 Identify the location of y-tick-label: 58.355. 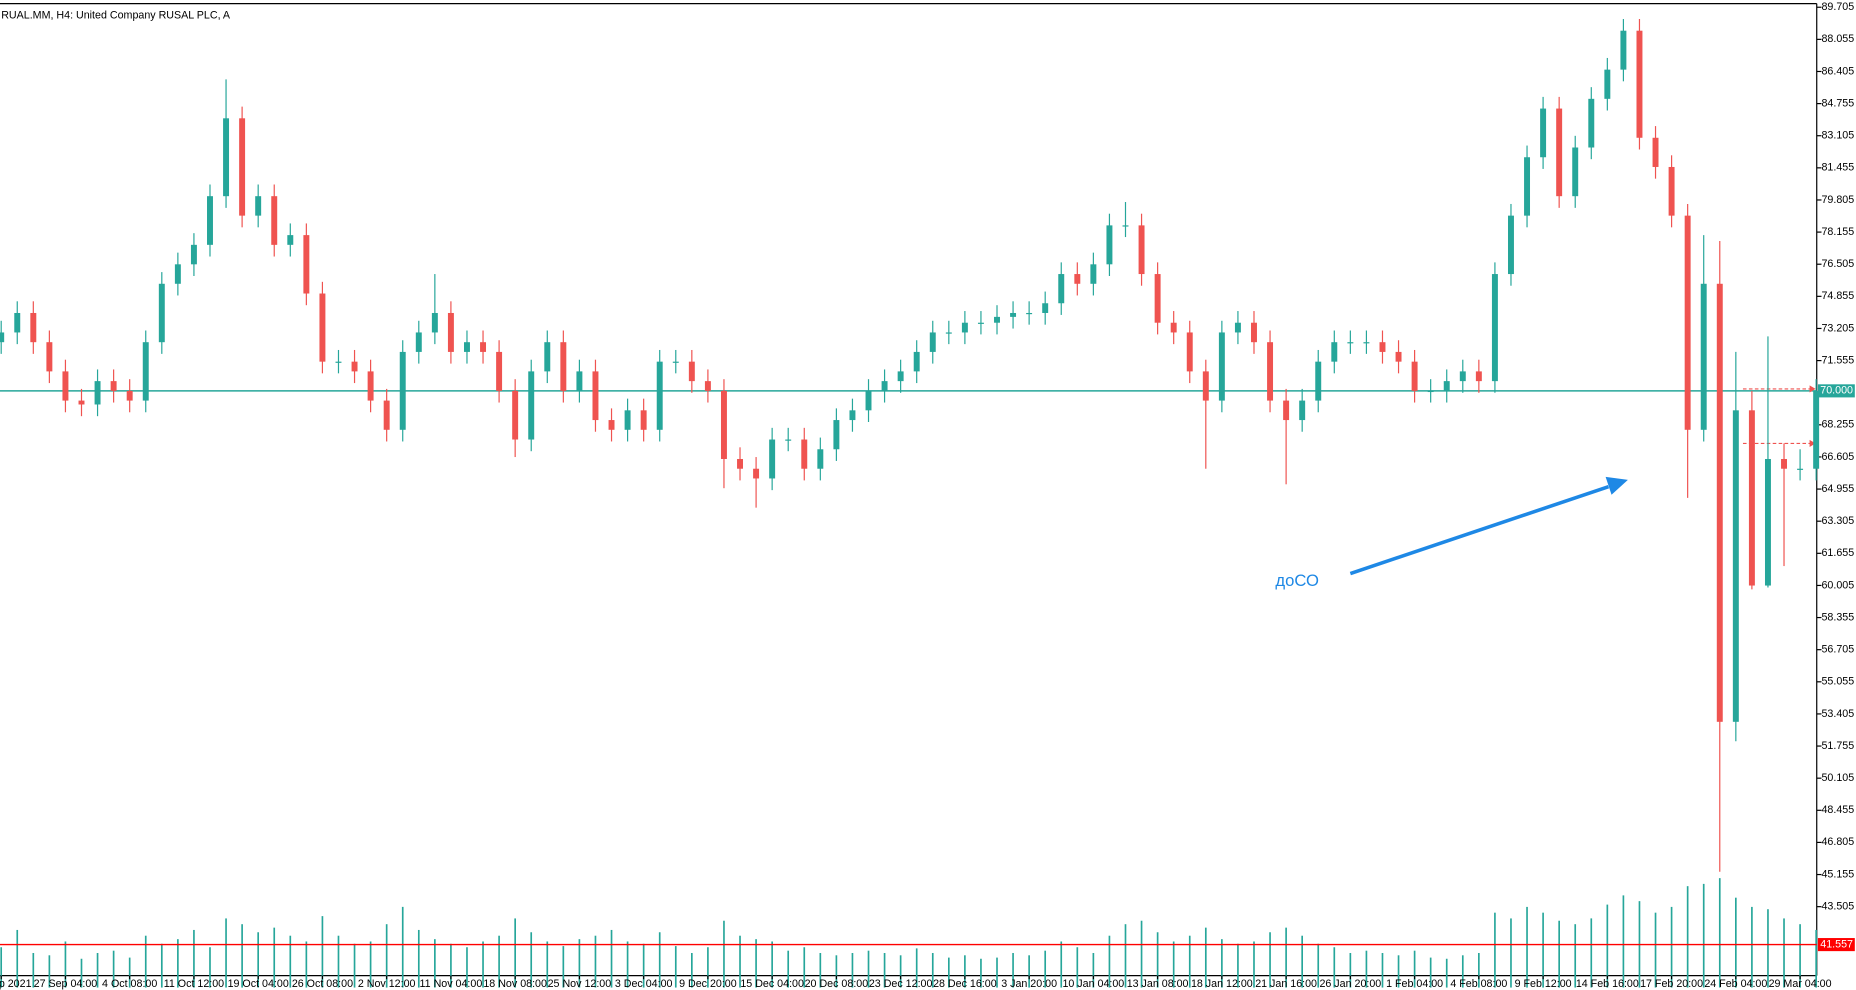
(1837, 617).